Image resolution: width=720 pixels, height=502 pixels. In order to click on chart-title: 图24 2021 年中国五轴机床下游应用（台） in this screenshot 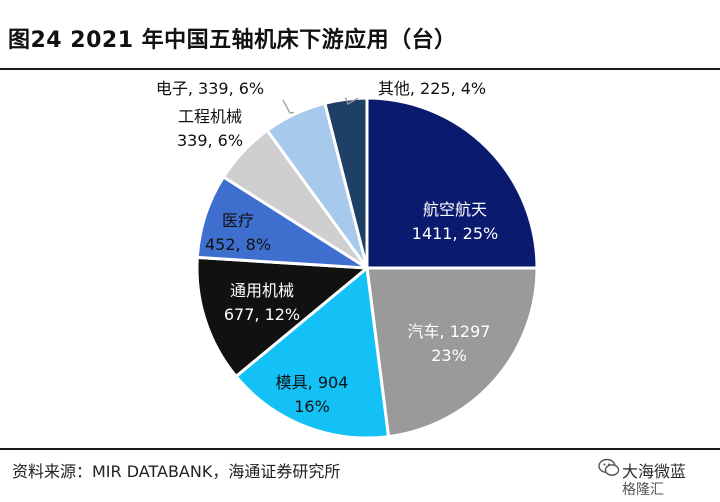, I will do `click(232, 40)`.